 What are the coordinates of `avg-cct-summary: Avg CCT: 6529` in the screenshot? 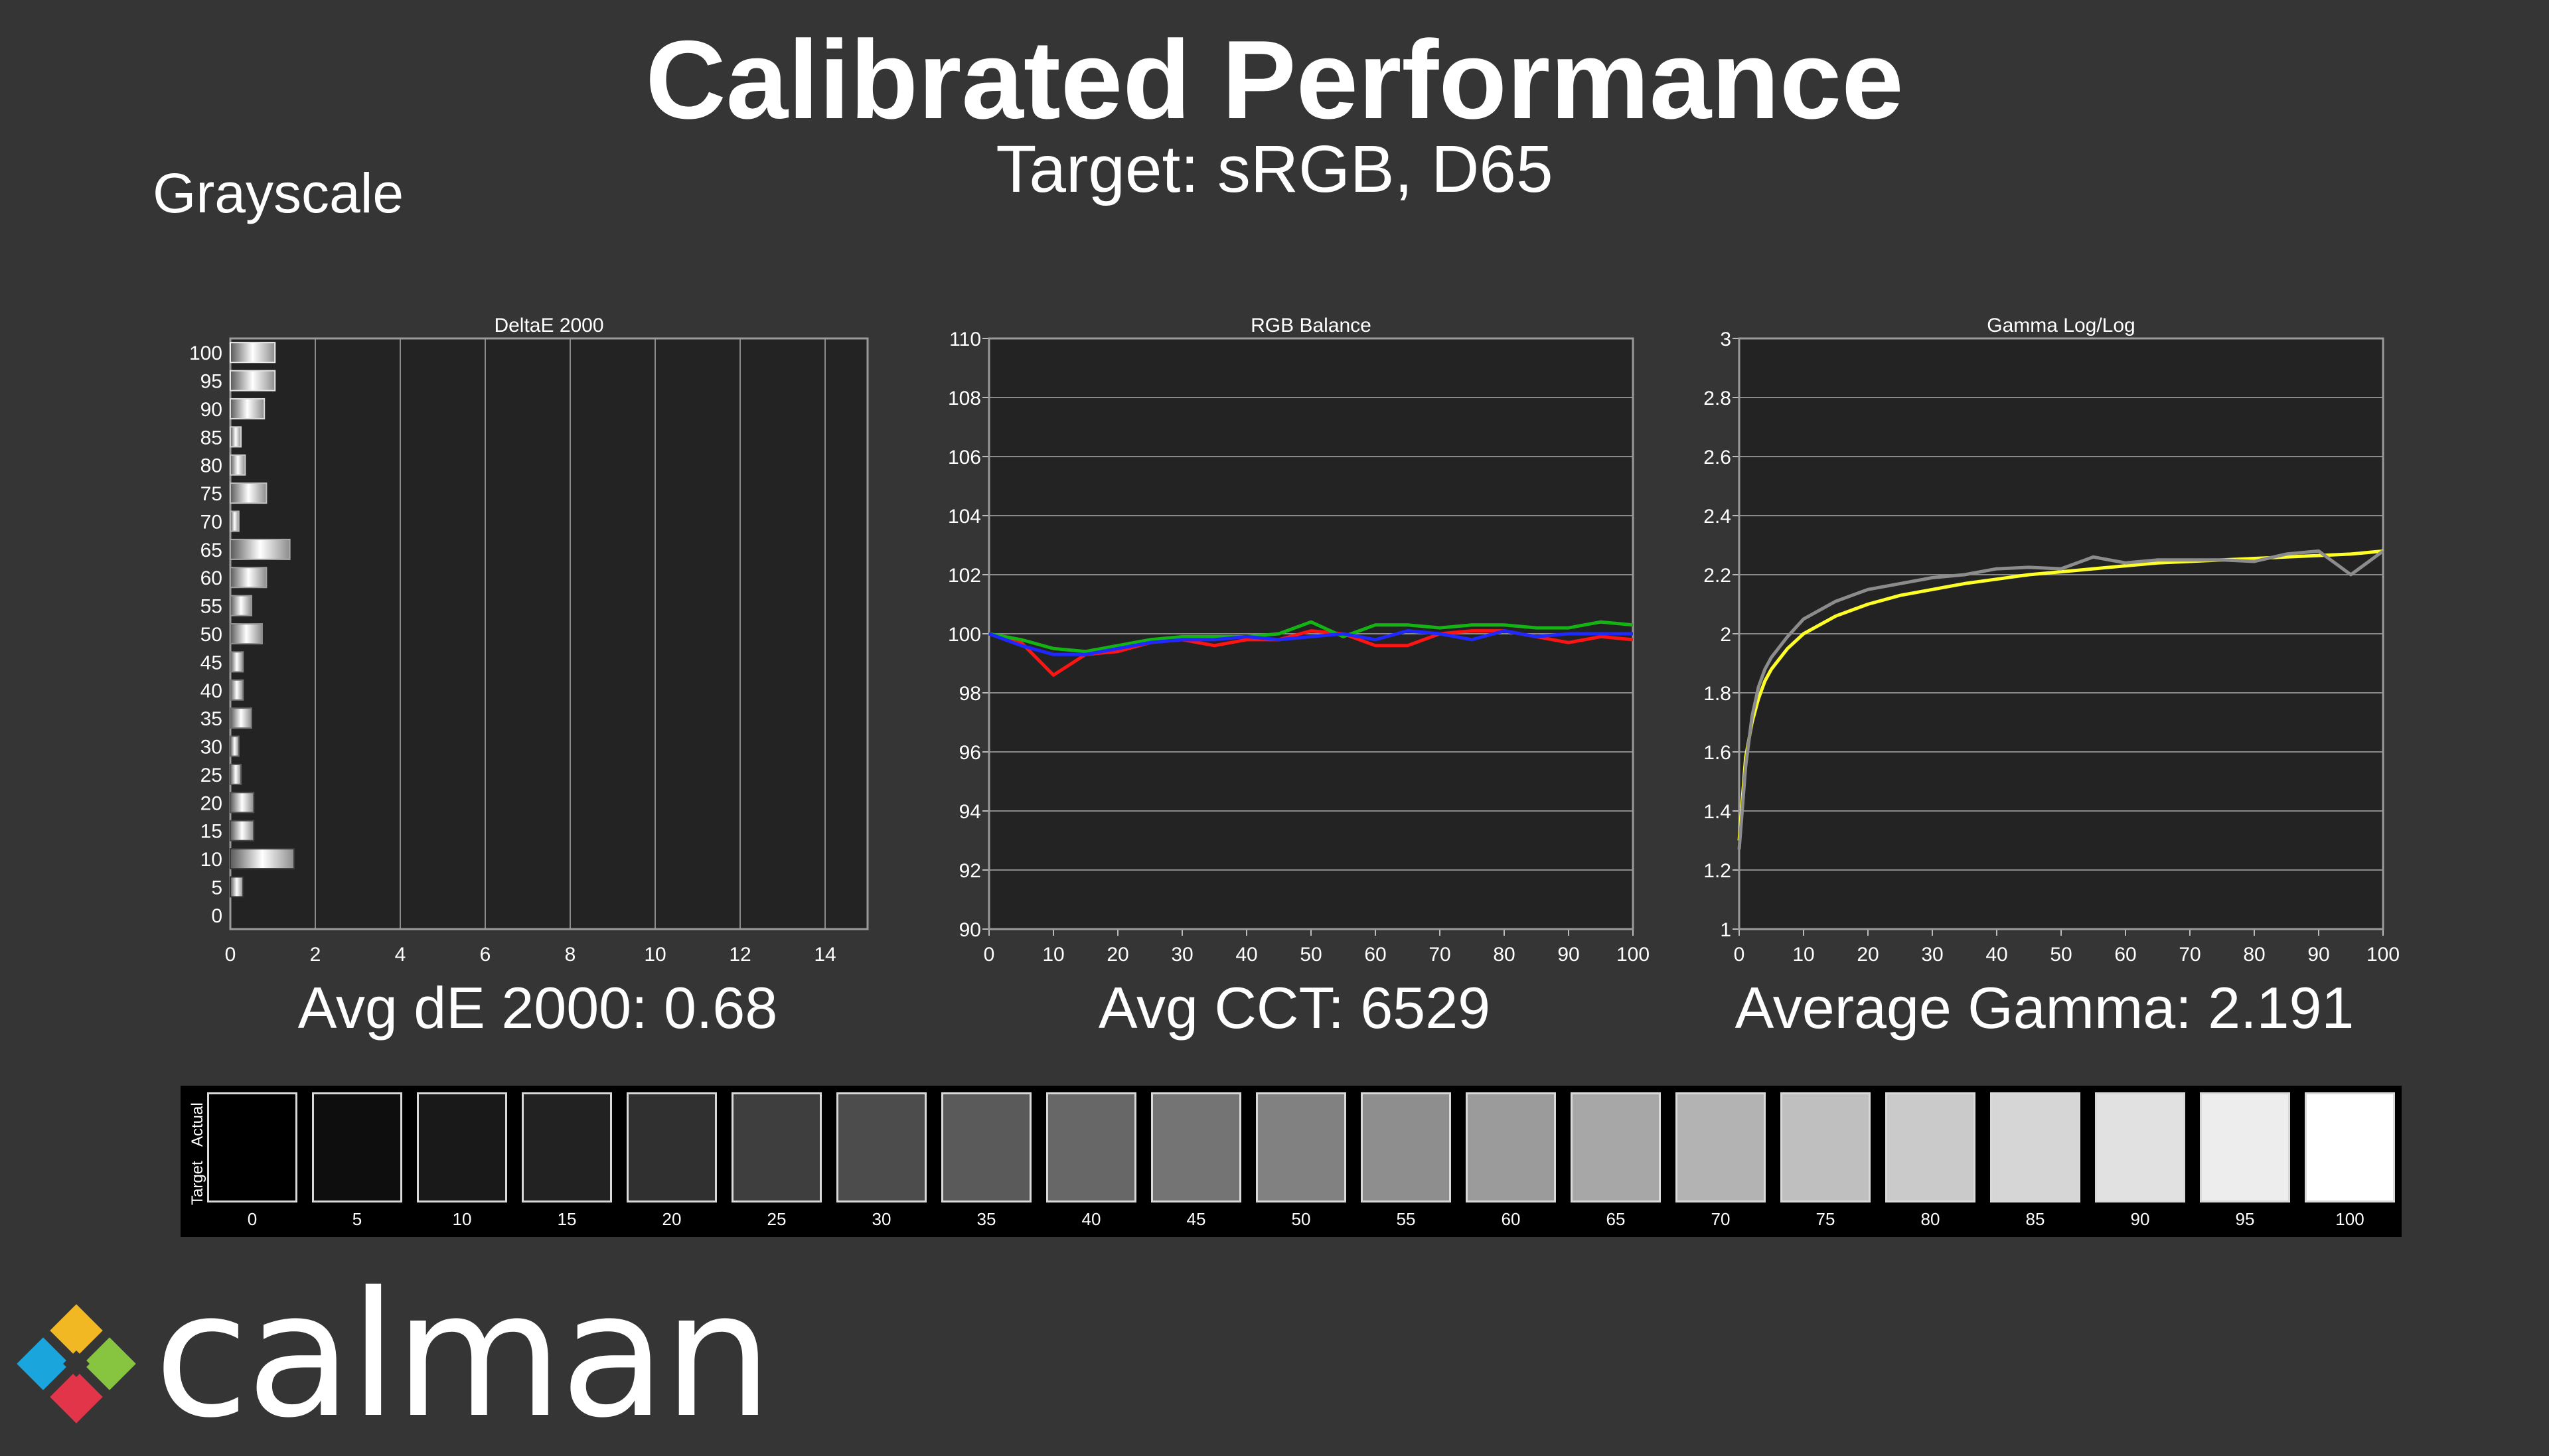 It's located at (1294, 1008).